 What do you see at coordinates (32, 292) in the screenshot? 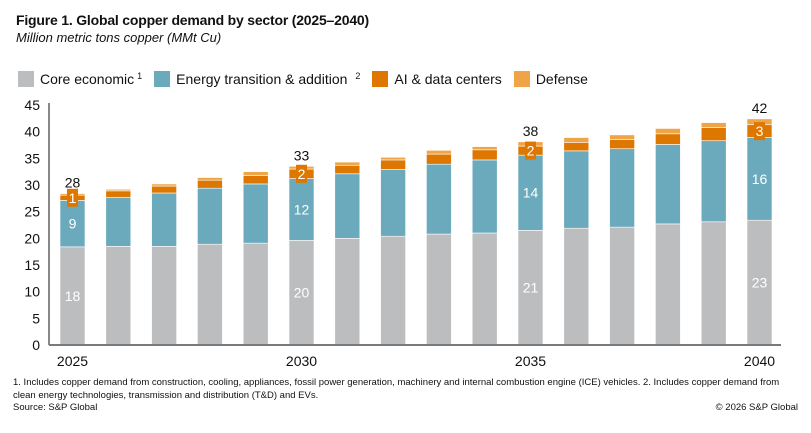
I see `y-tick-label: 10` at bounding box center [32, 292].